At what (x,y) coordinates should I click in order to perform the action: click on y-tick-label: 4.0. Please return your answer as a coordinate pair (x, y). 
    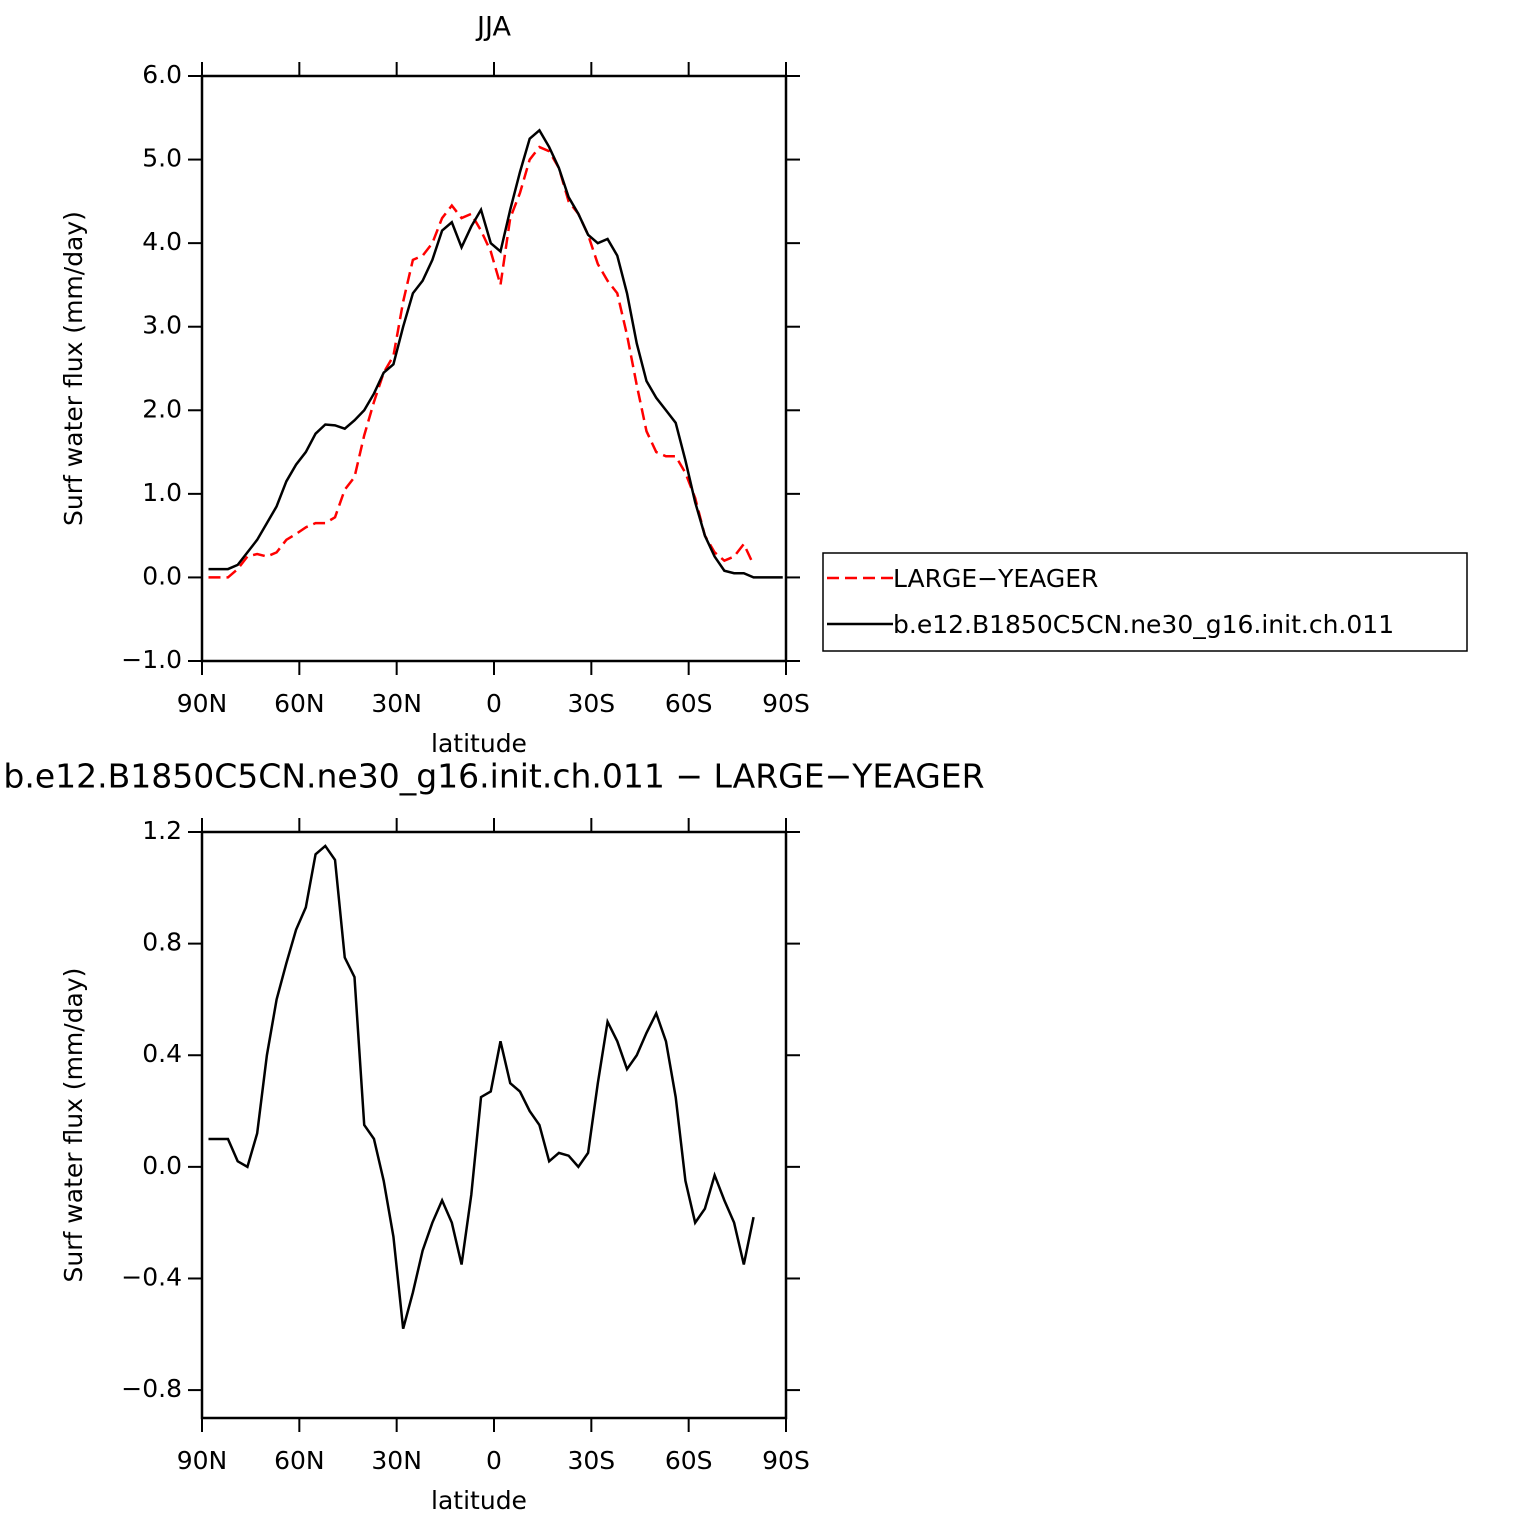
    Looking at the image, I should click on (162, 241).